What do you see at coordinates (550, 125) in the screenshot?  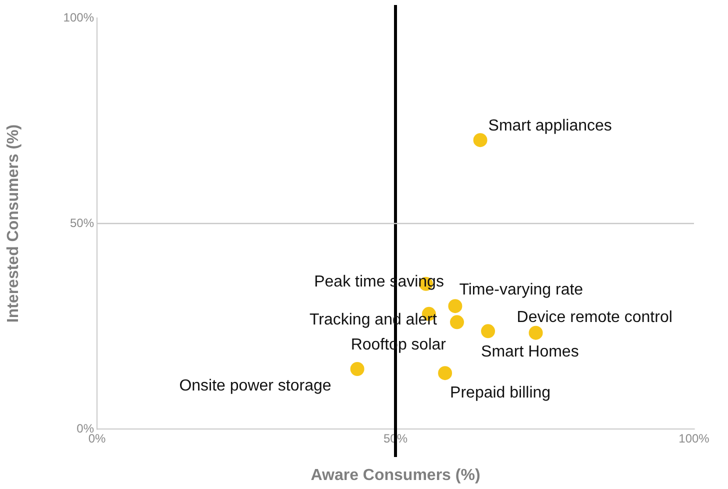 I see `annotation: Smart appliances` at bounding box center [550, 125].